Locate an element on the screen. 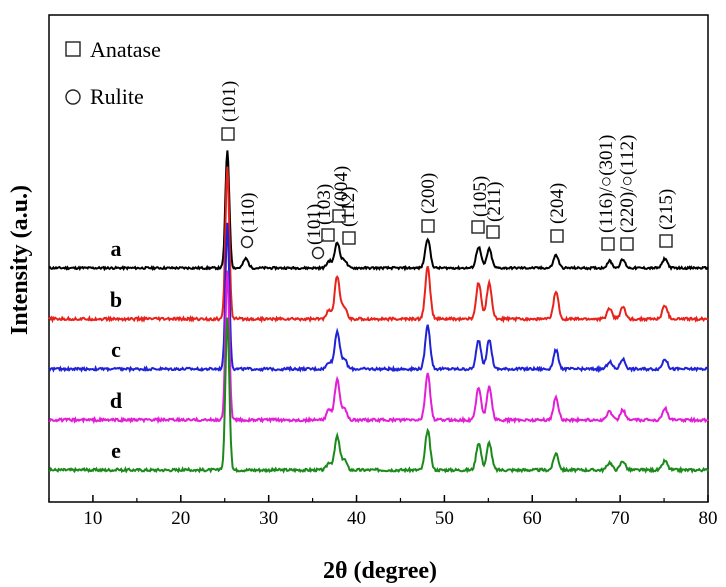 The height and width of the screenshot is (587, 726). series-label-e: e is located at coordinates (116, 450).